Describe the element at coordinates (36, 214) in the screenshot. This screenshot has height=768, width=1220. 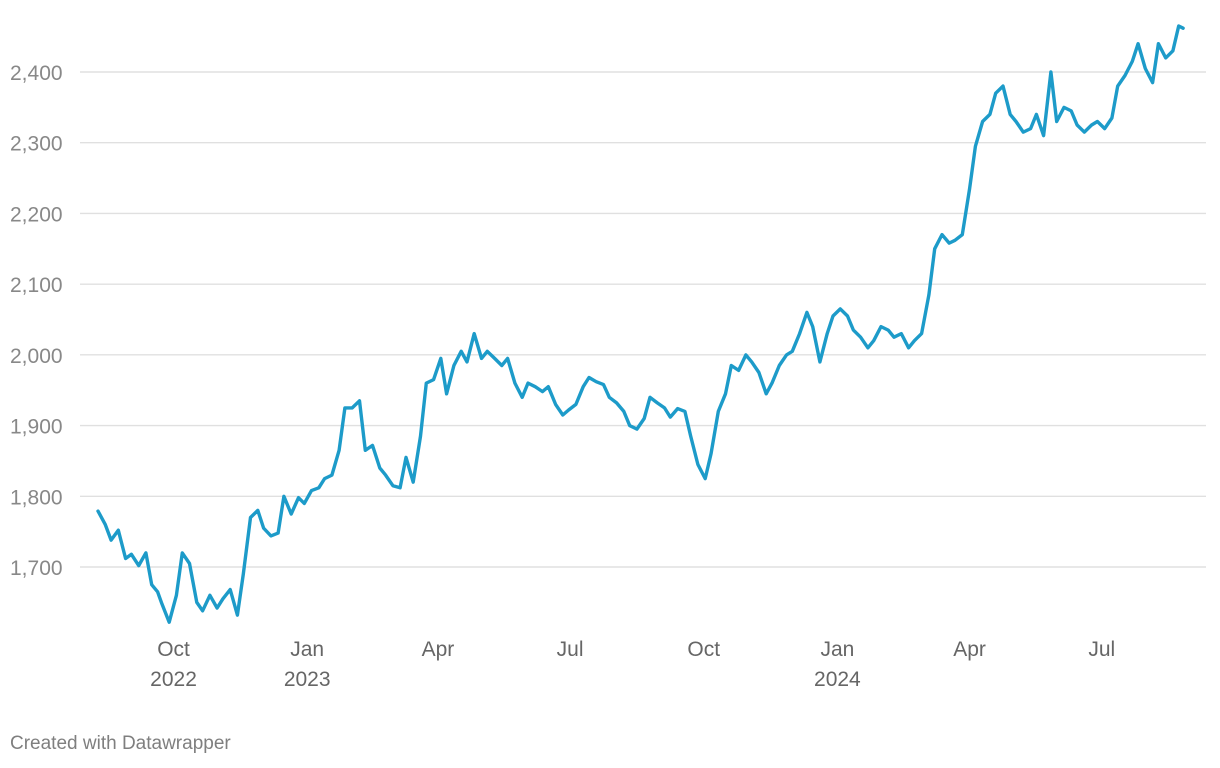
I see `y-tick-label: 2,200` at that location.